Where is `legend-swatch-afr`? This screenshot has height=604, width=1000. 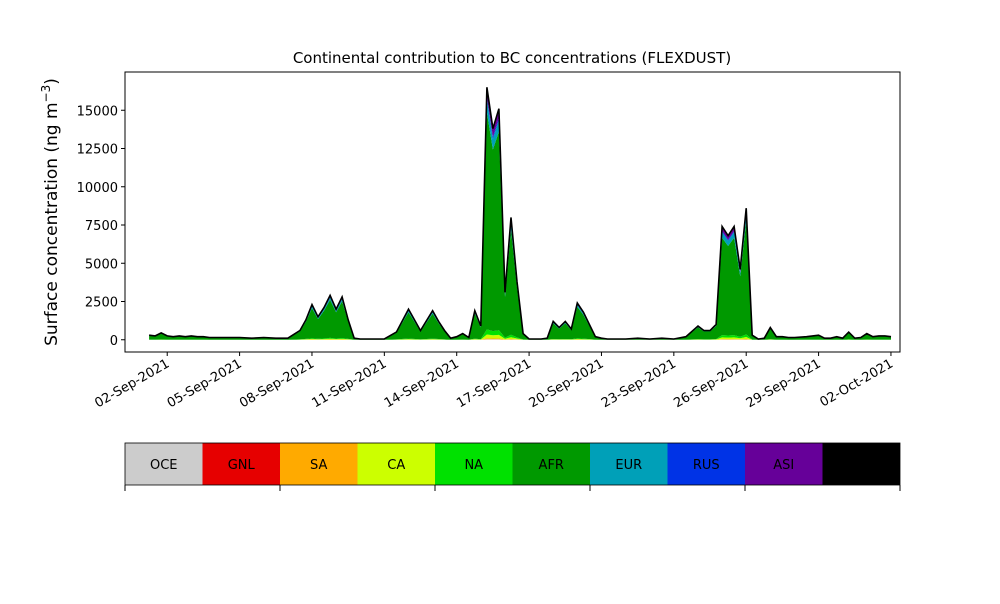
legend-swatch-afr is located at coordinates (551, 464).